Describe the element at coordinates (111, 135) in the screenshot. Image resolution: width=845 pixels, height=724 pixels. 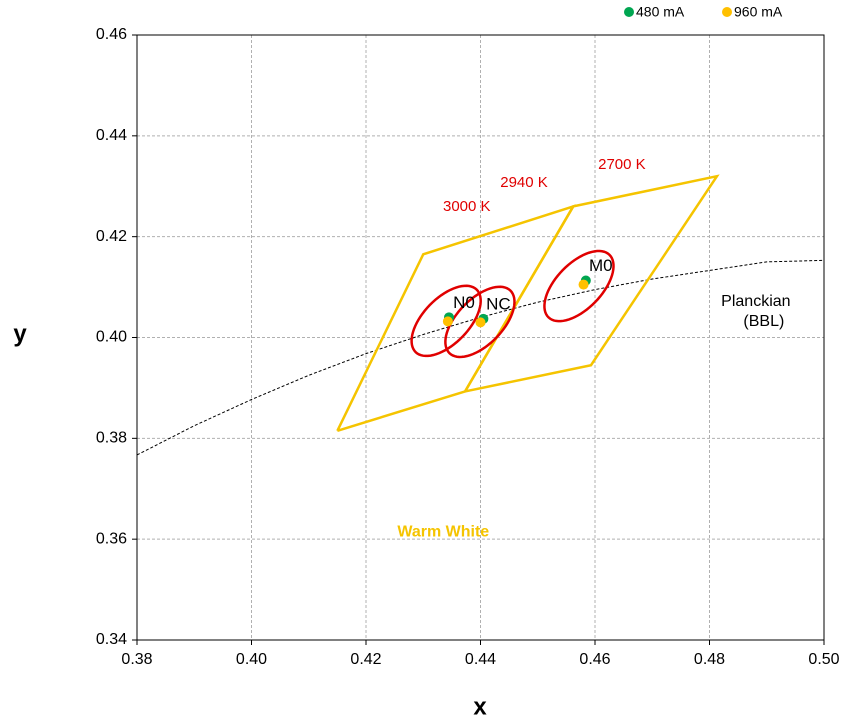
I see `y-tick-label: 0.44` at that location.